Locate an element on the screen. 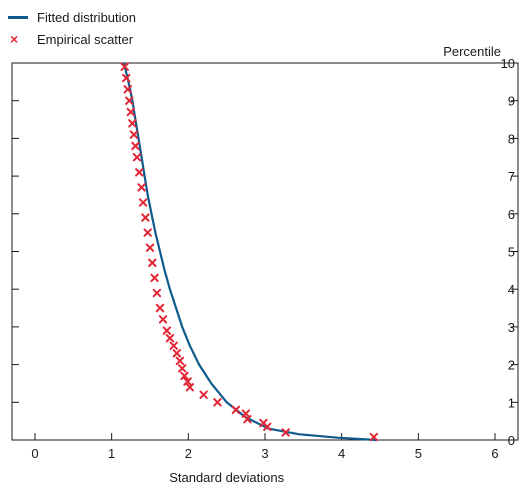  y-tick-label: 1 is located at coordinates (511, 402).